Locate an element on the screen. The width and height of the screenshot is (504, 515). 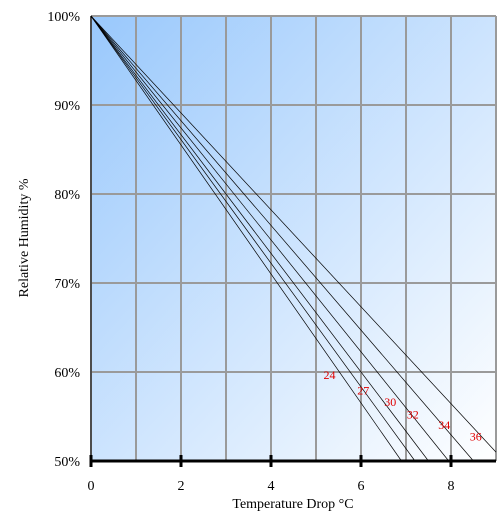
series-labels: 24 27 30 32 34 36 is located at coordinates (403, 405).